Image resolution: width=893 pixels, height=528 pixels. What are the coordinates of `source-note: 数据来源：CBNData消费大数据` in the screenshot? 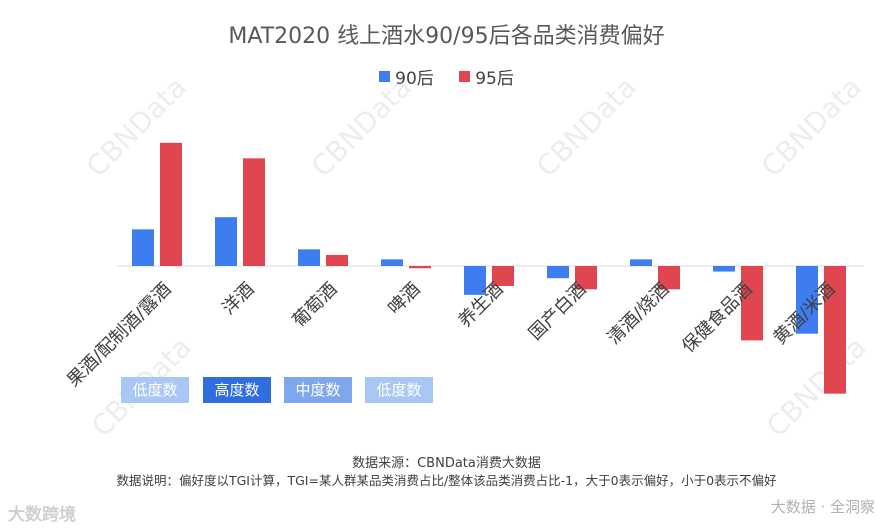 It's located at (446, 463).